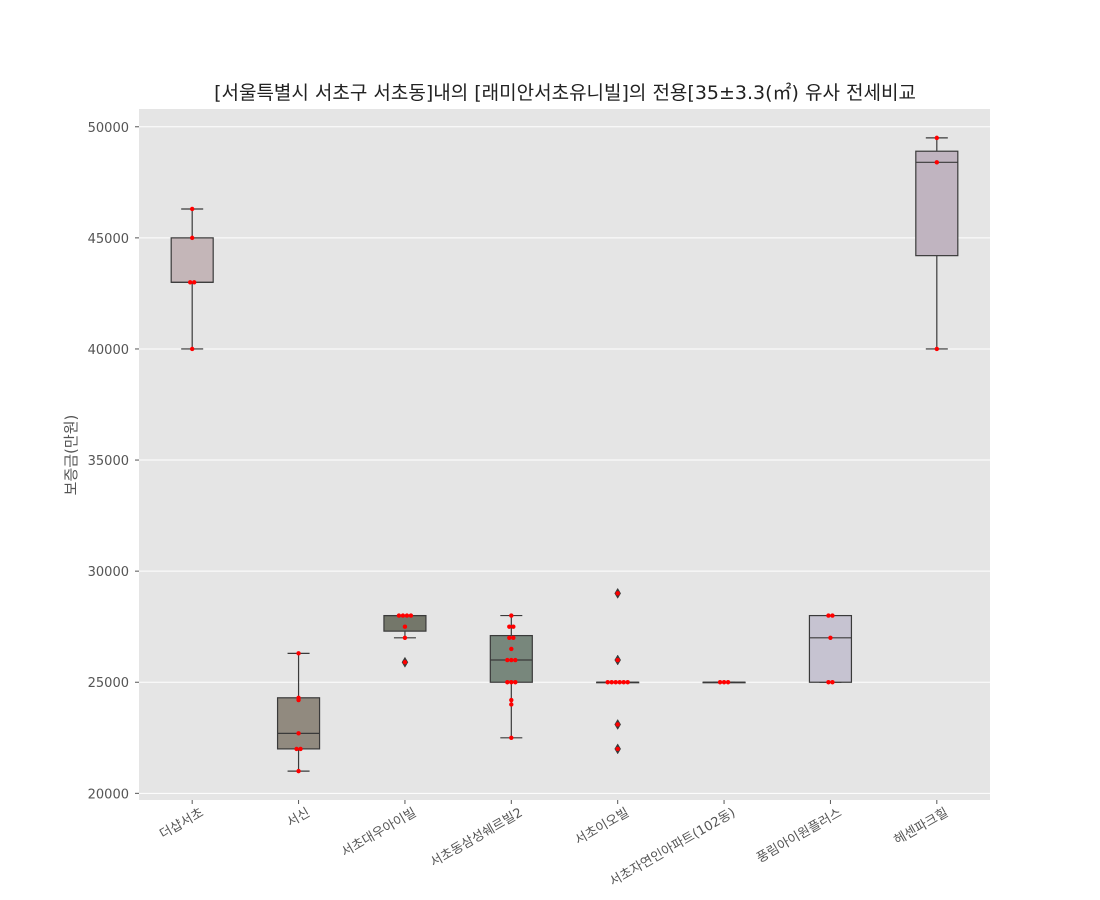 This screenshot has width=1100, height=900. I want to click on y-tick-label: 25000, so click(108, 683).